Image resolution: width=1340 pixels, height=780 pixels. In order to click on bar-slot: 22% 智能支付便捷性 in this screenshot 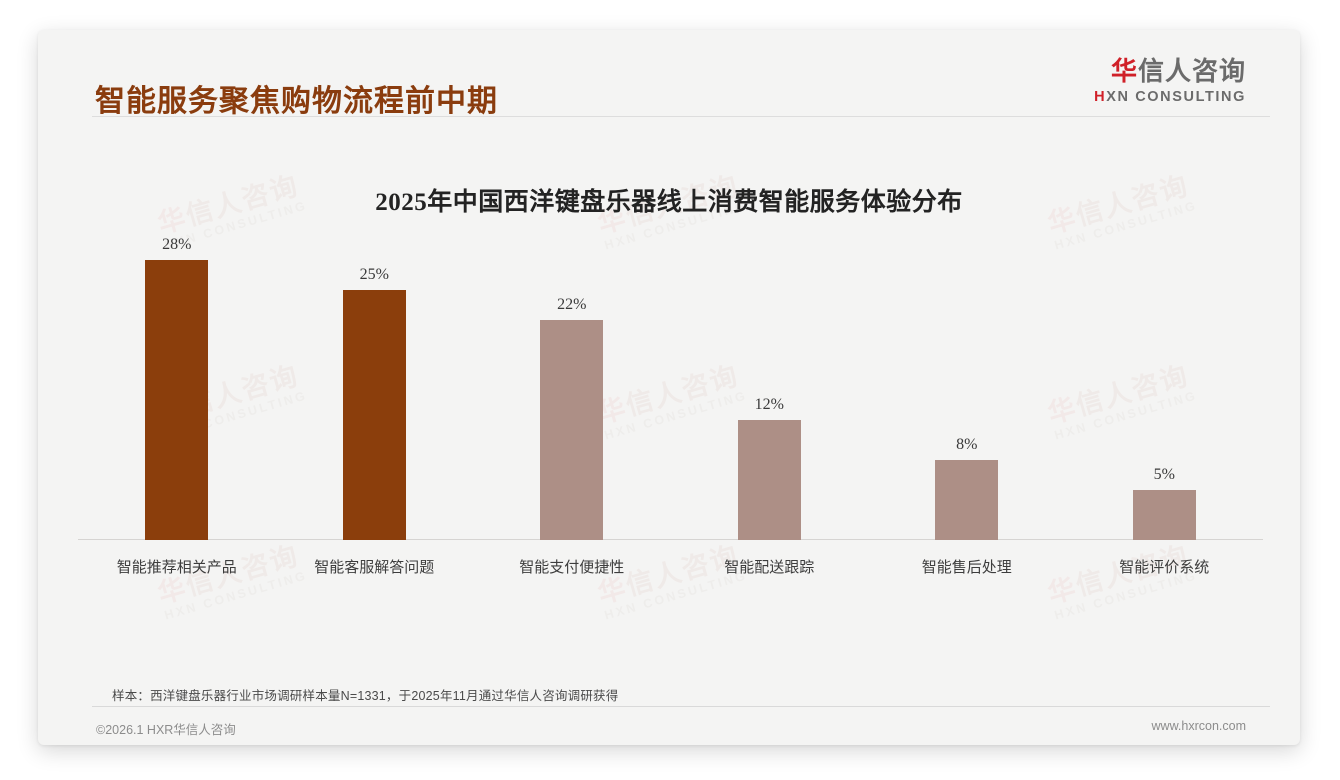, I will do `click(572, 408)`.